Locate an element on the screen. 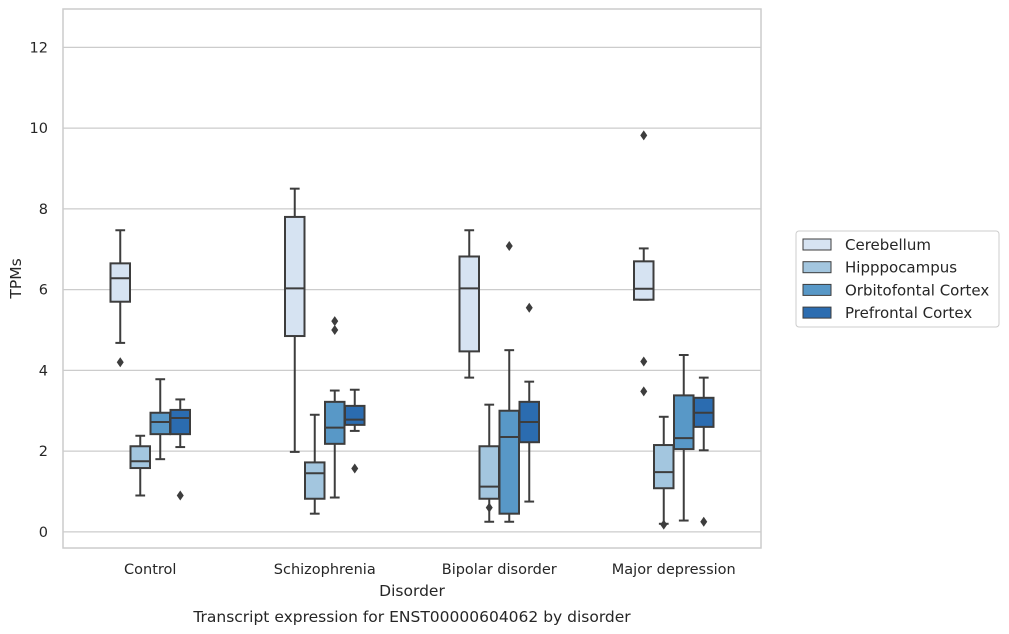 The image size is (1009, 634). x-tick-label: Major depression is located at coordinates (674, 570).